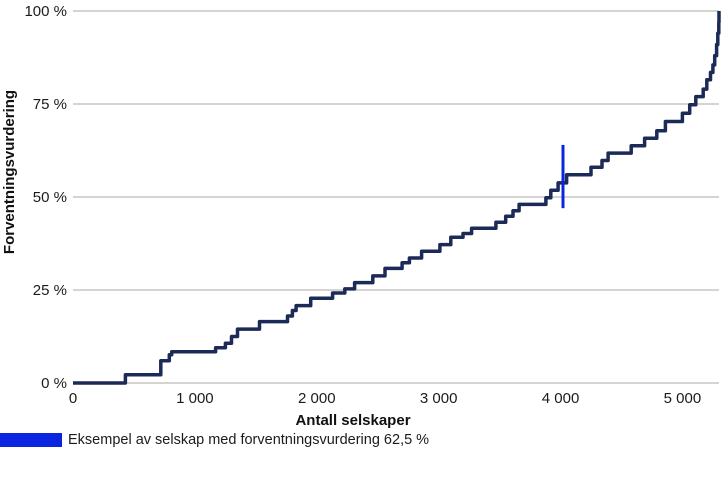  Describe the element at coordinates (50, 290) in the screenshot. I see `y-tick-label-25: 25 %` at that location.